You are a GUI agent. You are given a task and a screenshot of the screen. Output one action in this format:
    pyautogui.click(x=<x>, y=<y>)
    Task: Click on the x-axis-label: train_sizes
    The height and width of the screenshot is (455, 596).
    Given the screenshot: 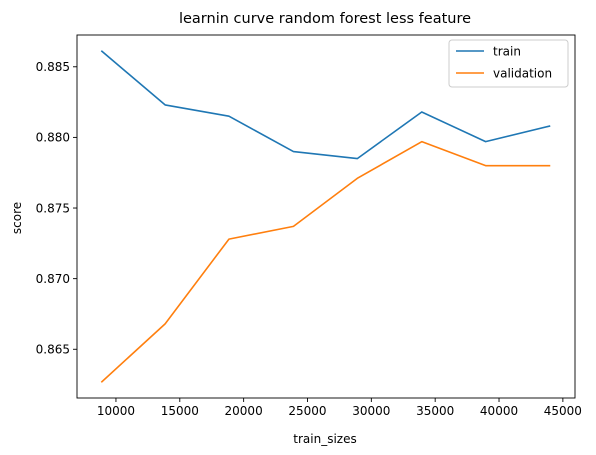 What is the action you would take?
    pyautogui.click(x=324, y=439)
    